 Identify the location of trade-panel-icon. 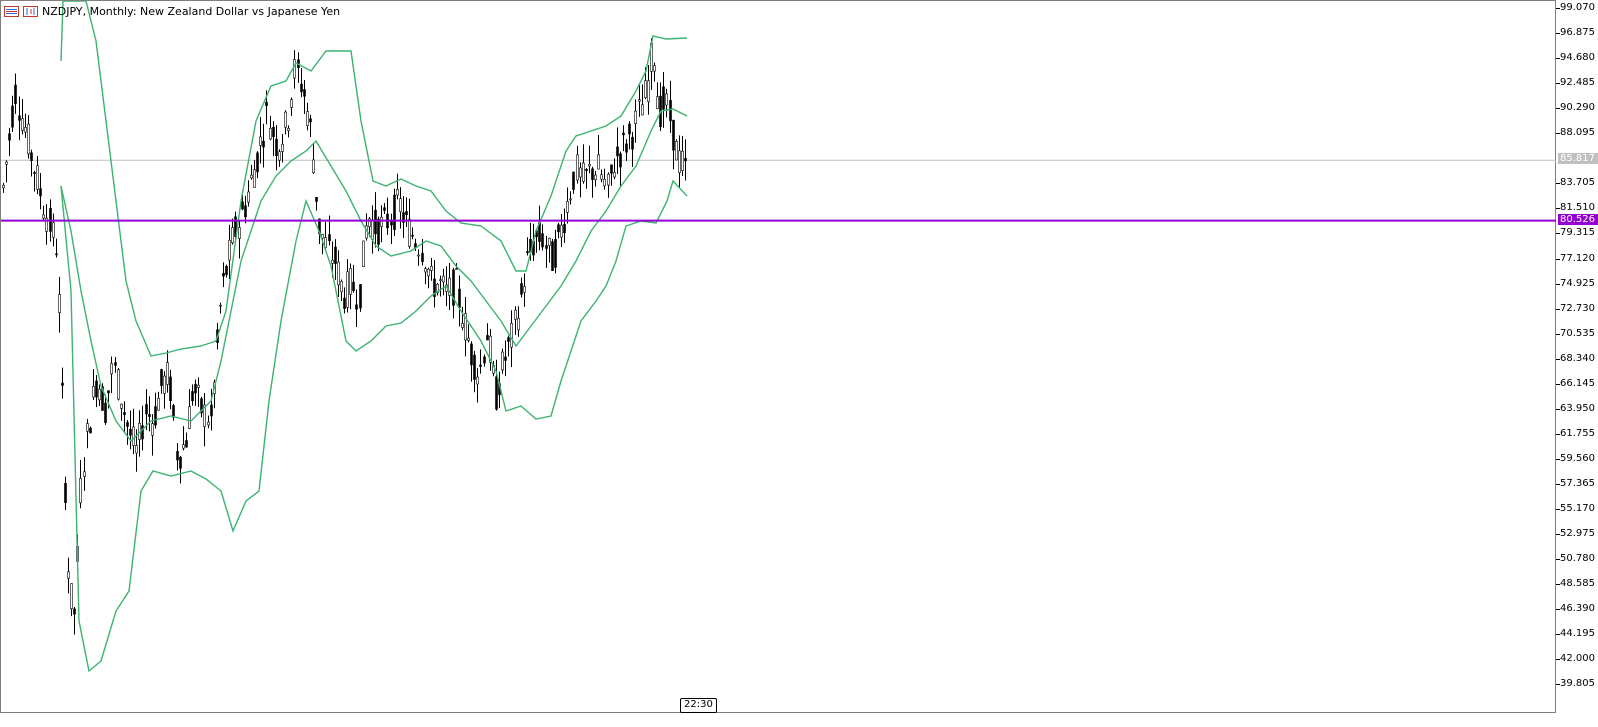
(11, 11).